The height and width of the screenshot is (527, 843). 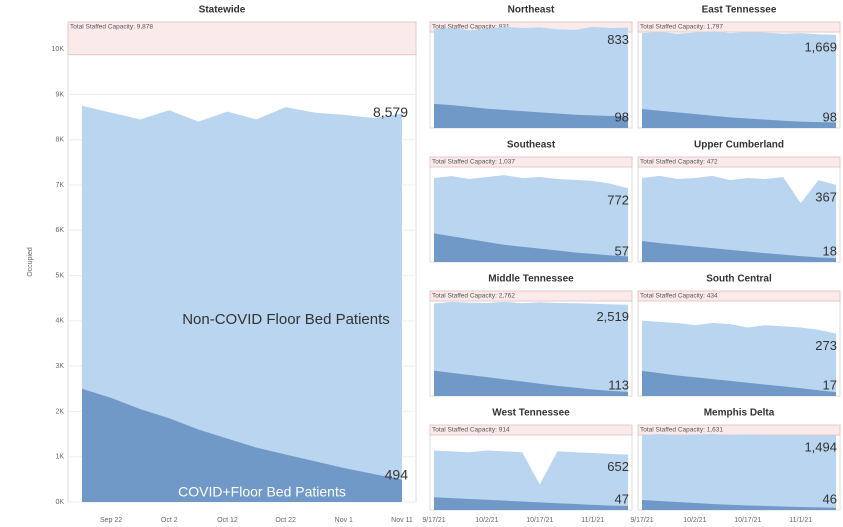 I want to click on y-tick-label: 1K, so click(x=59, y=457).